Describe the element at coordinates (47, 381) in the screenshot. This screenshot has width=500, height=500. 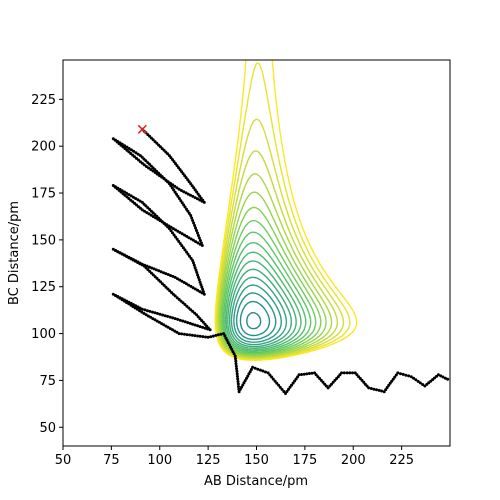
I see `y-tick-label: 75` at that location.